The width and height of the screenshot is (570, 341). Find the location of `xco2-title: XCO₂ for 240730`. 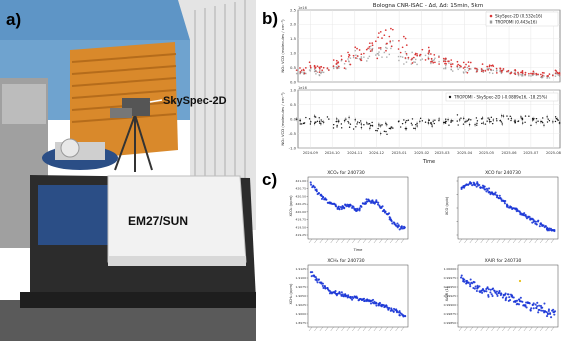

xco2-title: XCO₂ for 240730 is located at coordinates (346, 173).